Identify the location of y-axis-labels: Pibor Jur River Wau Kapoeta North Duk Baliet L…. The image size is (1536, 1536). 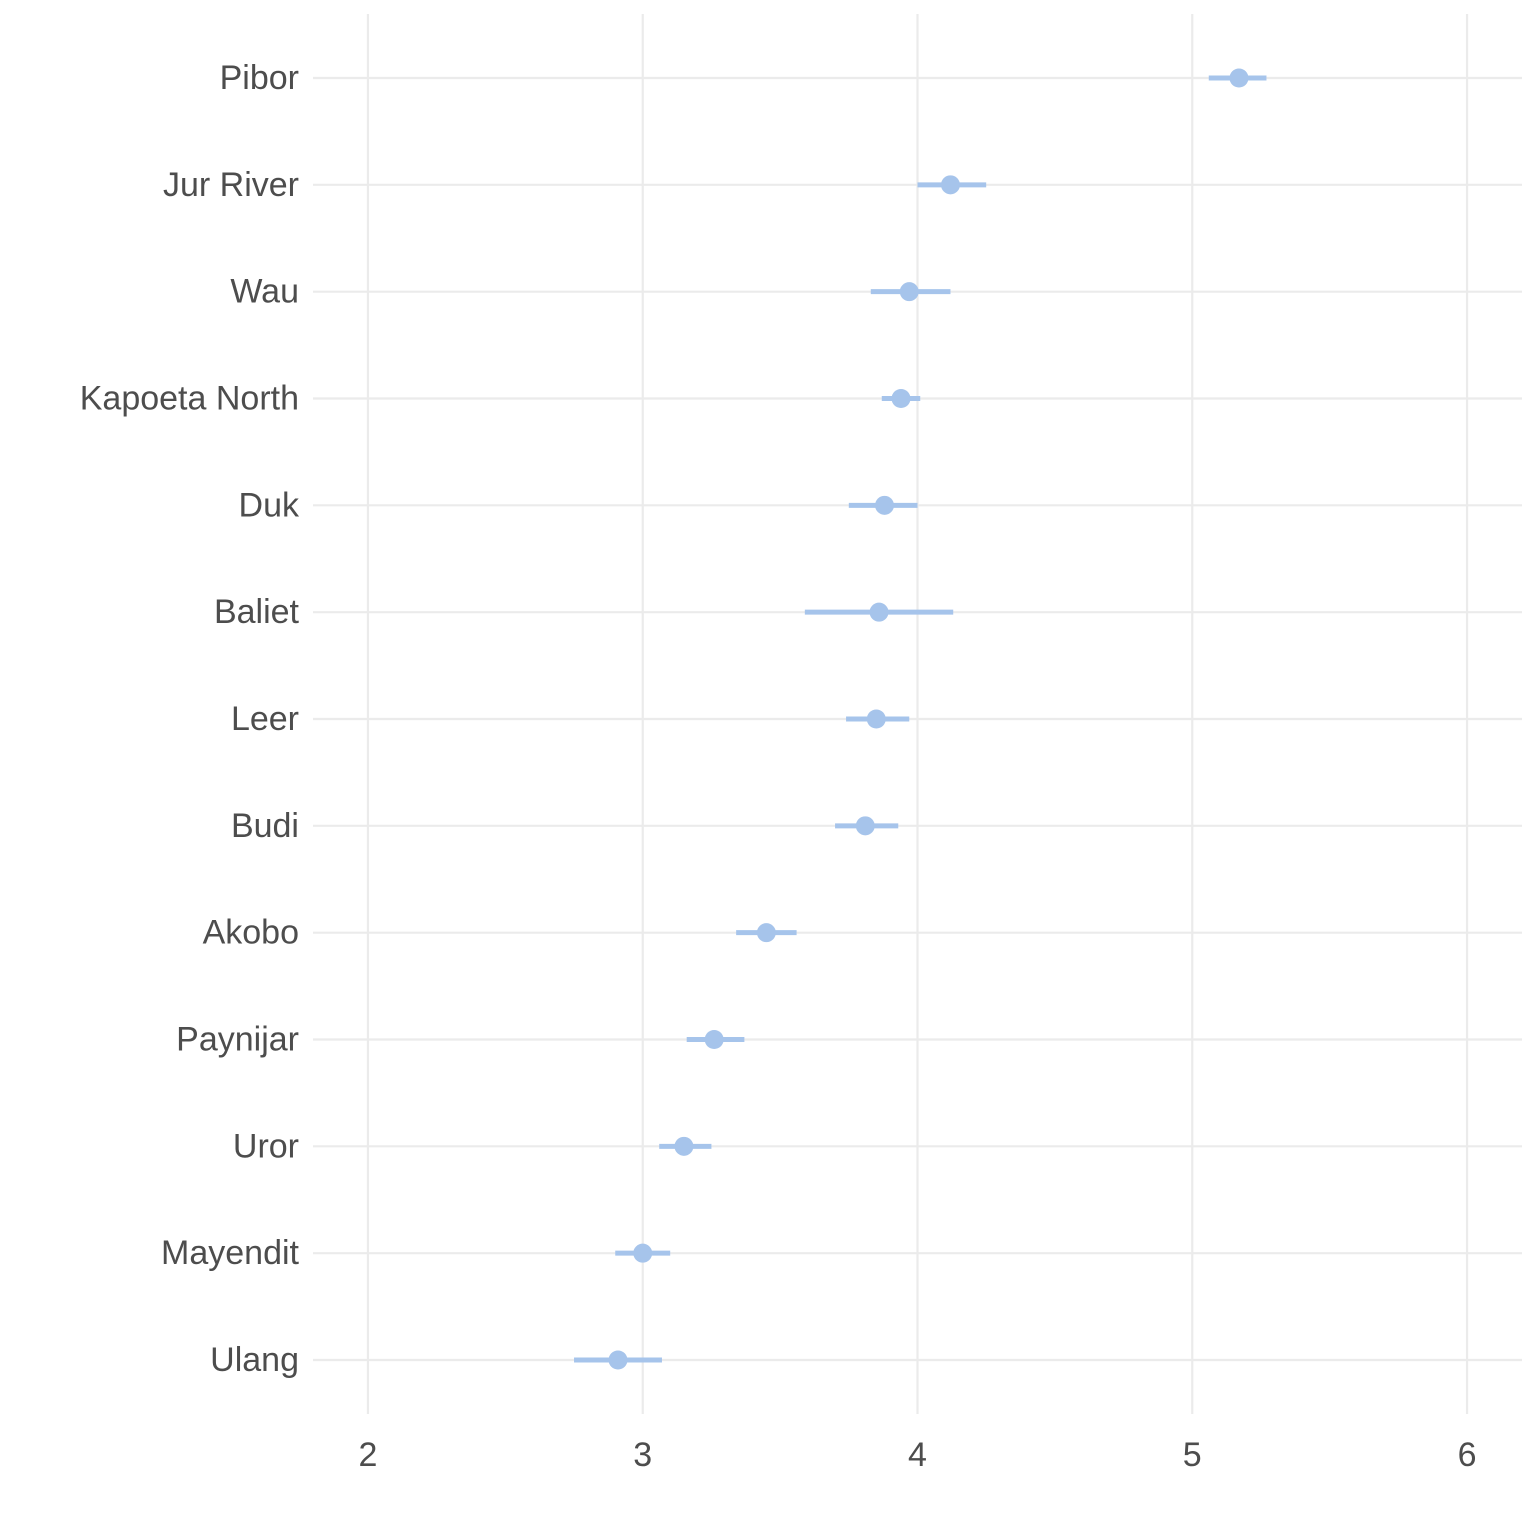
(190, 719).